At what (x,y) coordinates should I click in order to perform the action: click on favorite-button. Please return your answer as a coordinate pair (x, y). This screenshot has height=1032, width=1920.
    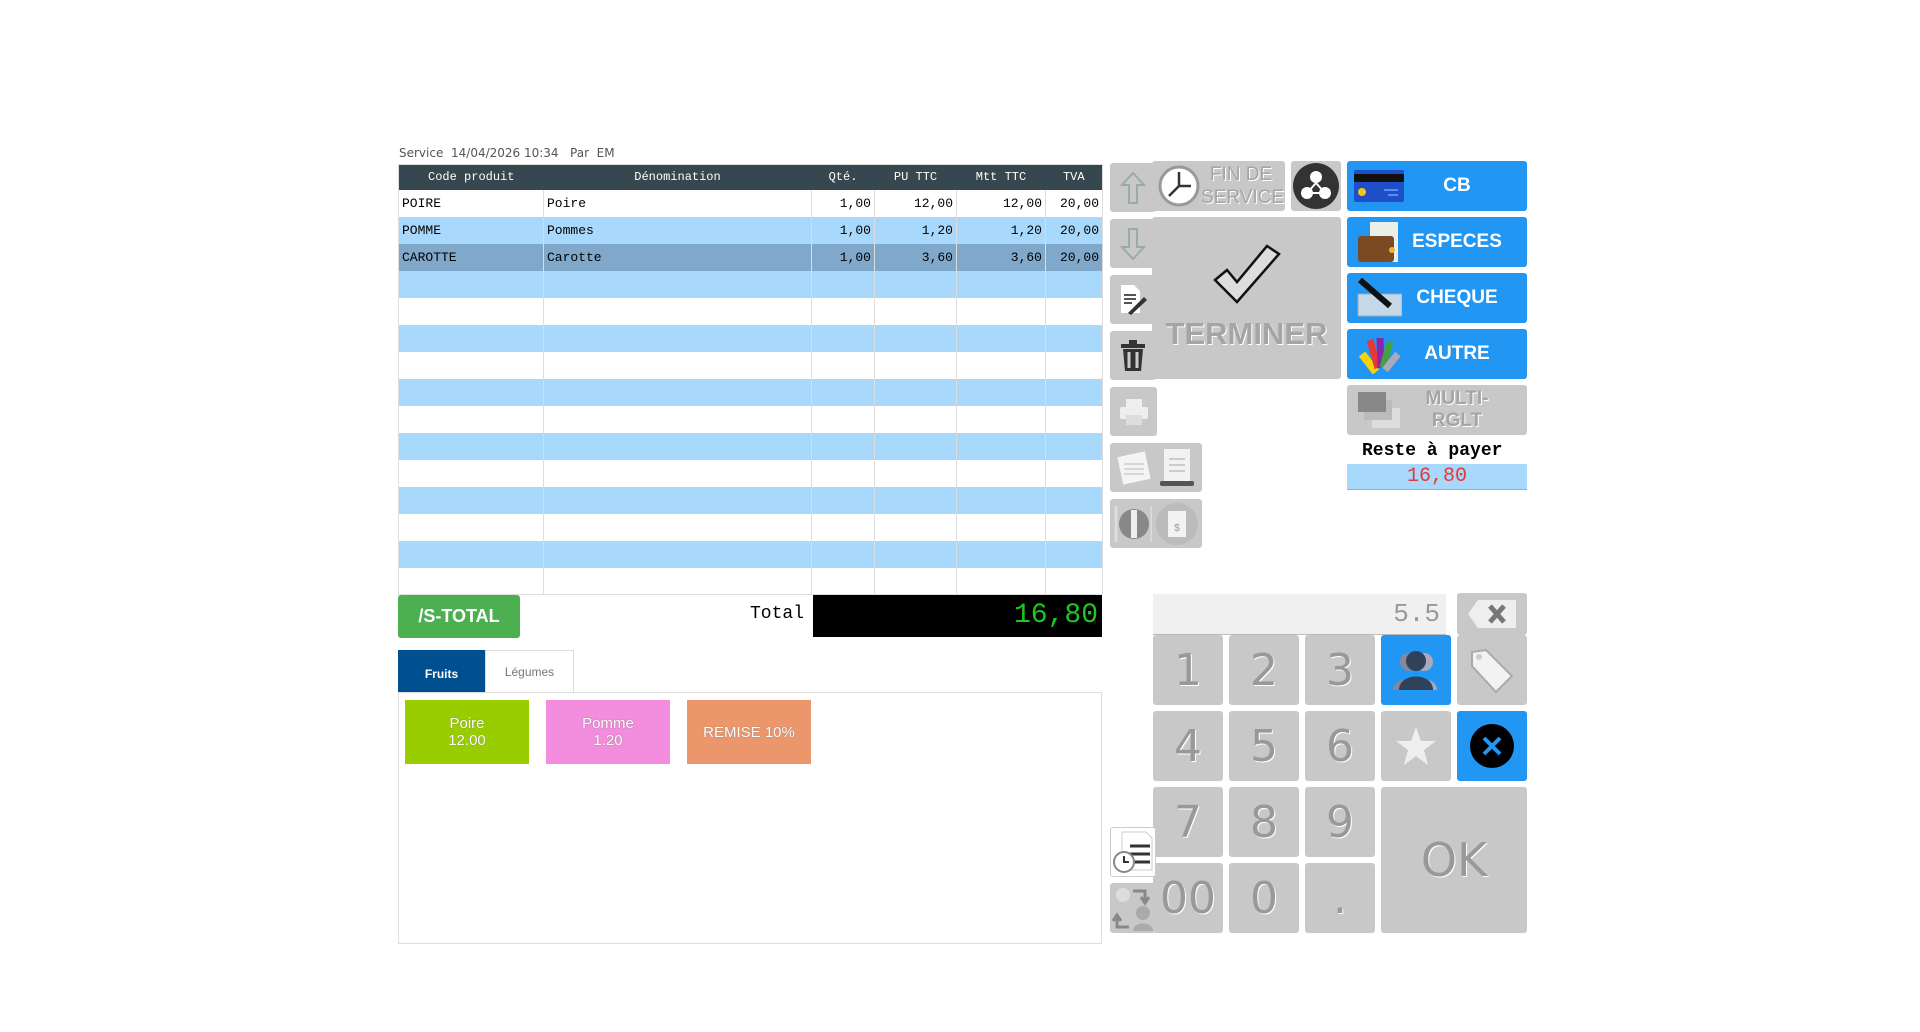
    Looking at the image, I should click on (1416, 746).